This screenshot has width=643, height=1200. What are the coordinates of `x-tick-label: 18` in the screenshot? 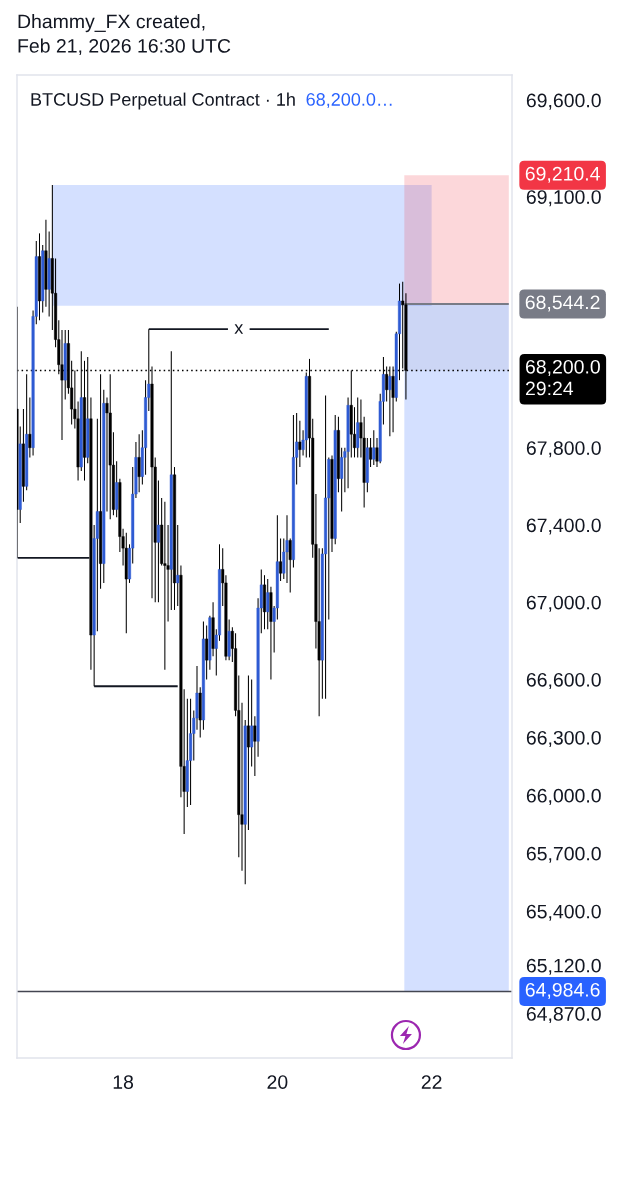 It's located at (123, 1082).